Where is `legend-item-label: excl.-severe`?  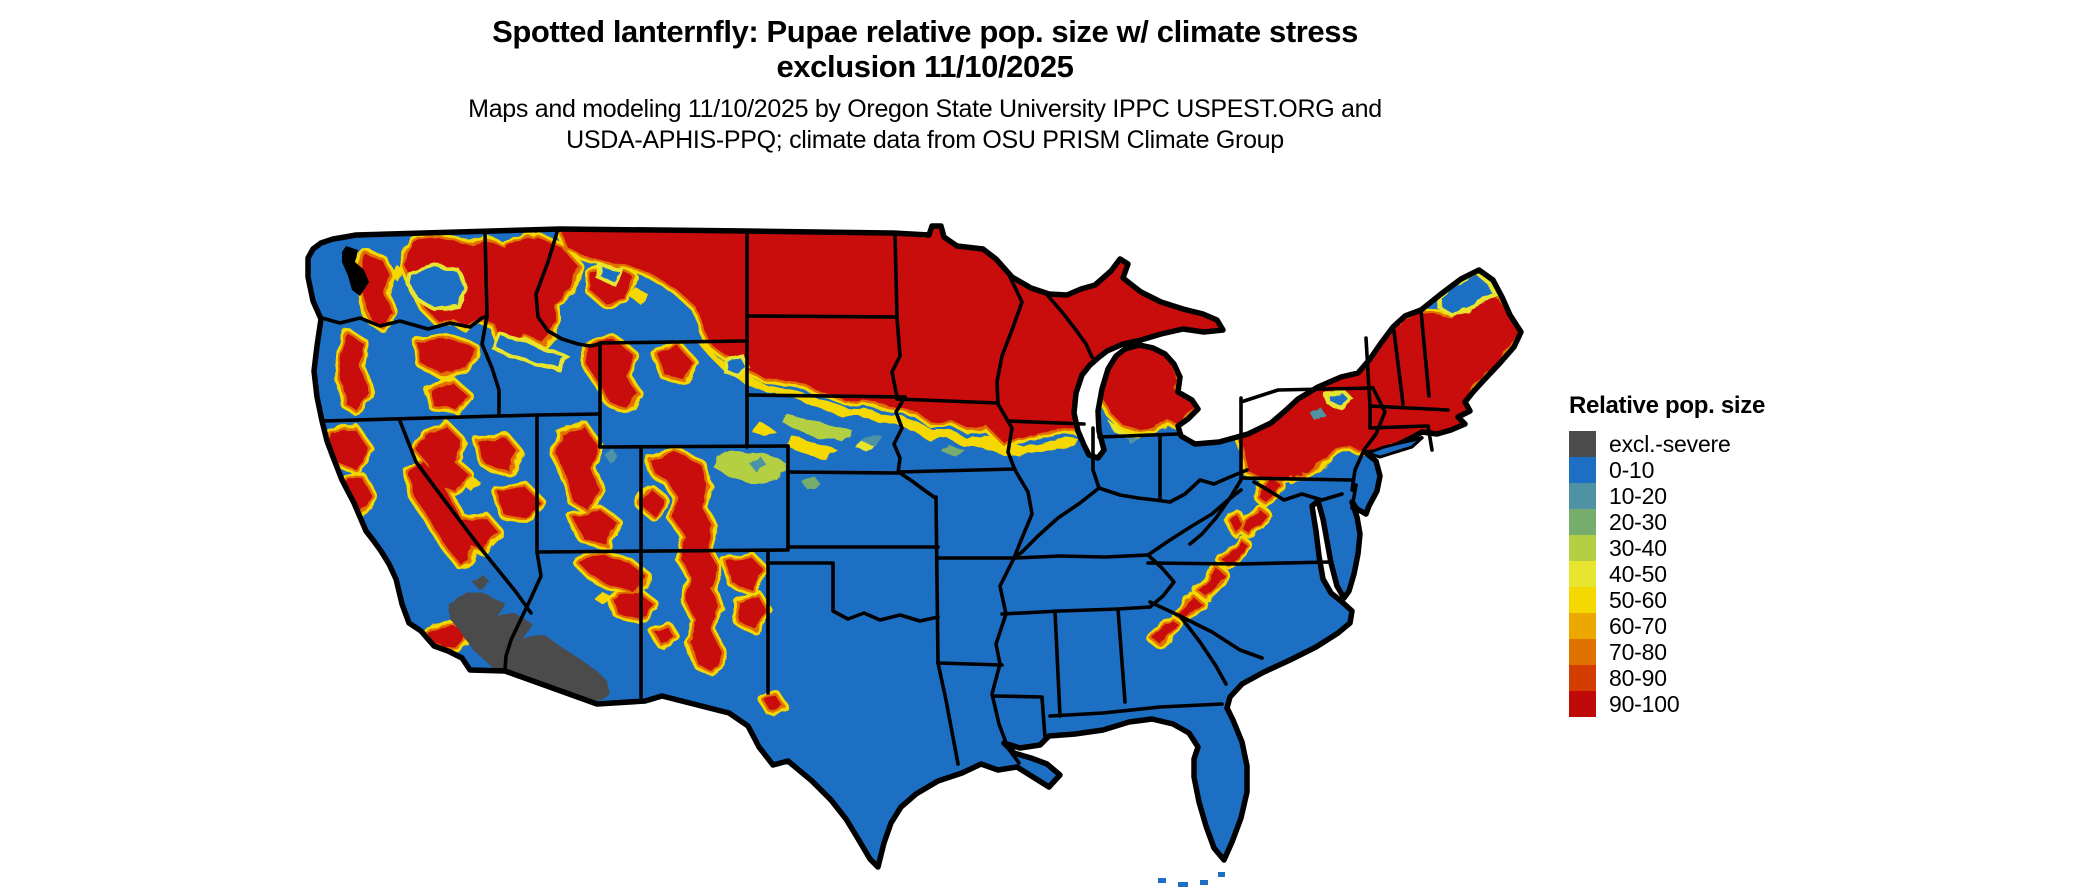
legend-item-label: excl.-severe is located at coordinates (1670, 443).